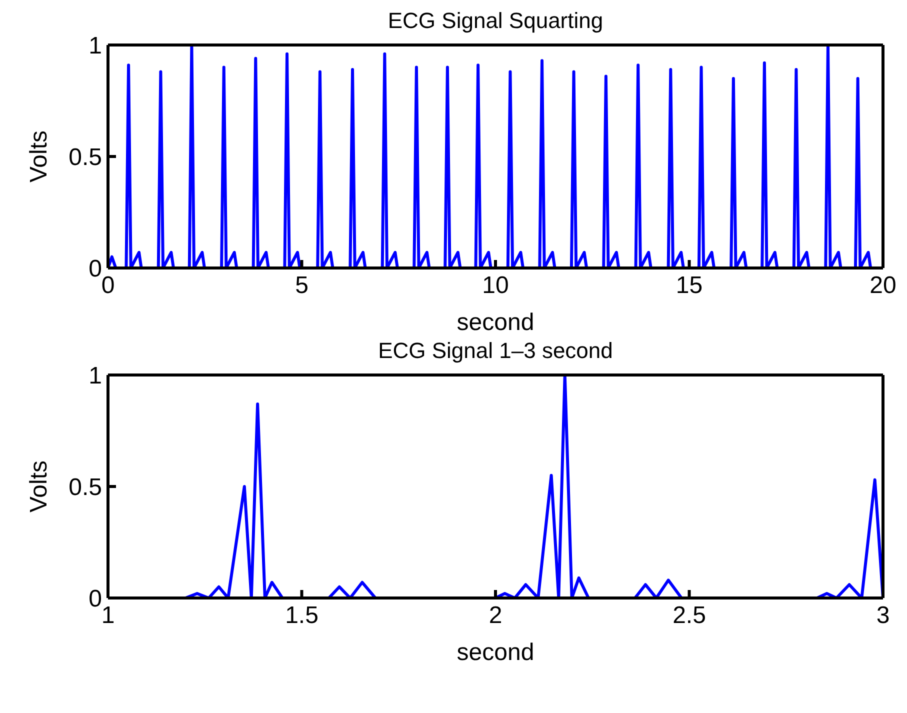 This screenshot has width=907, height=713. What do you see at coordinates (495, 286) in the screenshot?
I see `x-tick-label: 10` at bounding box center [495, 286].